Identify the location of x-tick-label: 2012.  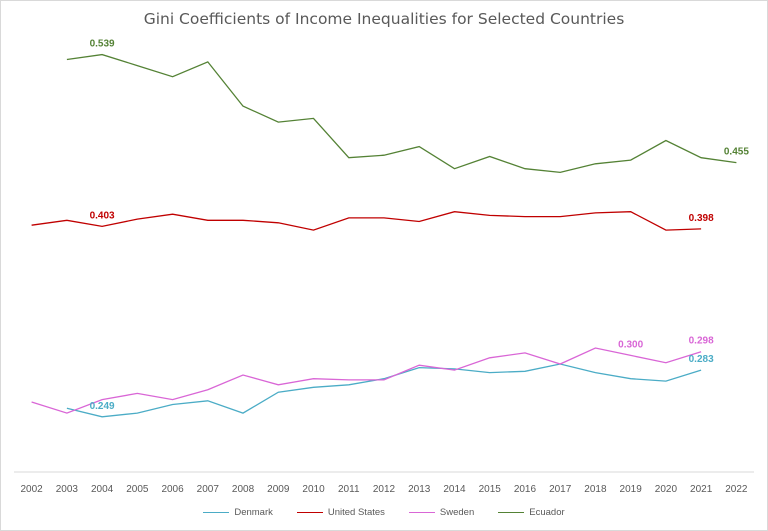
(384, 489).